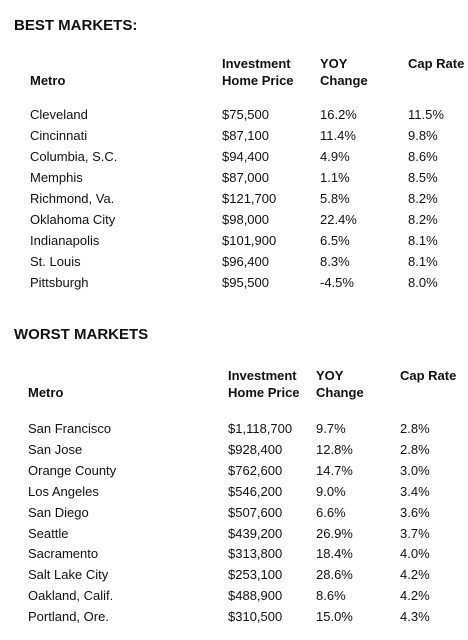 The height and width of the screenshot is (640, 468). Describe the element at coordinates (255, 470) in the screenshot. I see `table-cell: $762,600` at that location.